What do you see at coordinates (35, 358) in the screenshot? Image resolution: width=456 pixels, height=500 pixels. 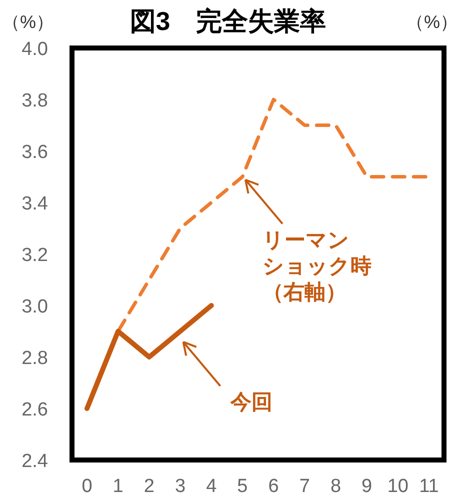 I see `y-tick-label: 2.8` at bounding box center [35, 358].